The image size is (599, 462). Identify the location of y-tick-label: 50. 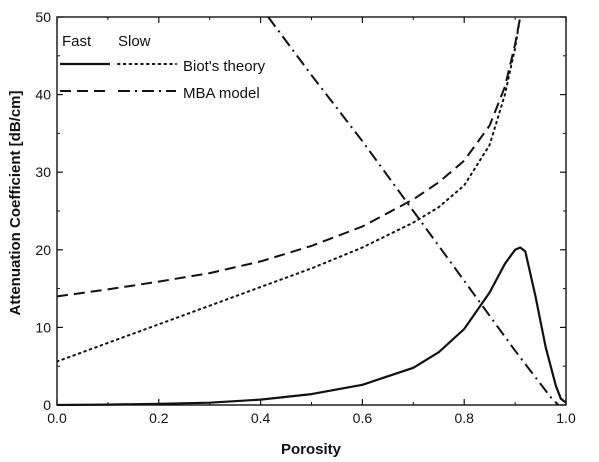
(43, 17).